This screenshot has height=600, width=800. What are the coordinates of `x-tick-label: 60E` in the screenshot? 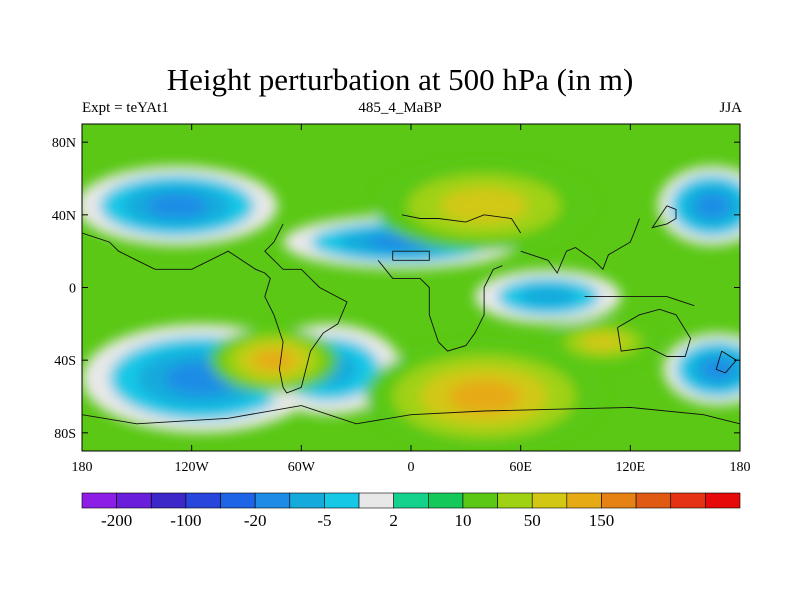 It's located at (520, 467).